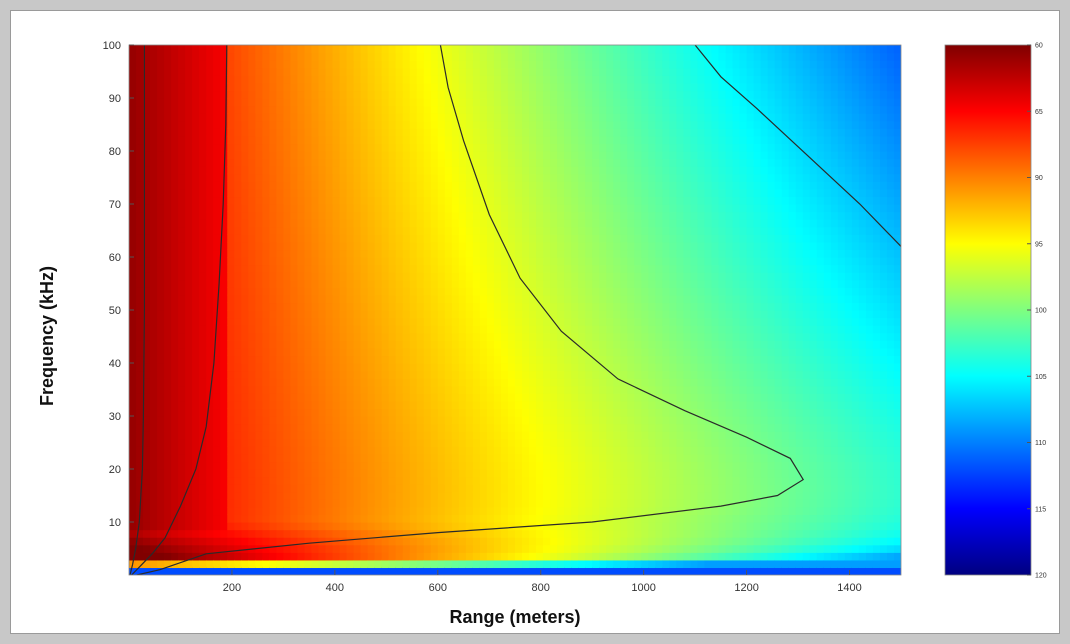 This screenshot has width=1070, height=644. What do you see at coordinates (643, 588) in the screenshot?
I see `x-tick-label: 1000` at bounding box center [643, 588].